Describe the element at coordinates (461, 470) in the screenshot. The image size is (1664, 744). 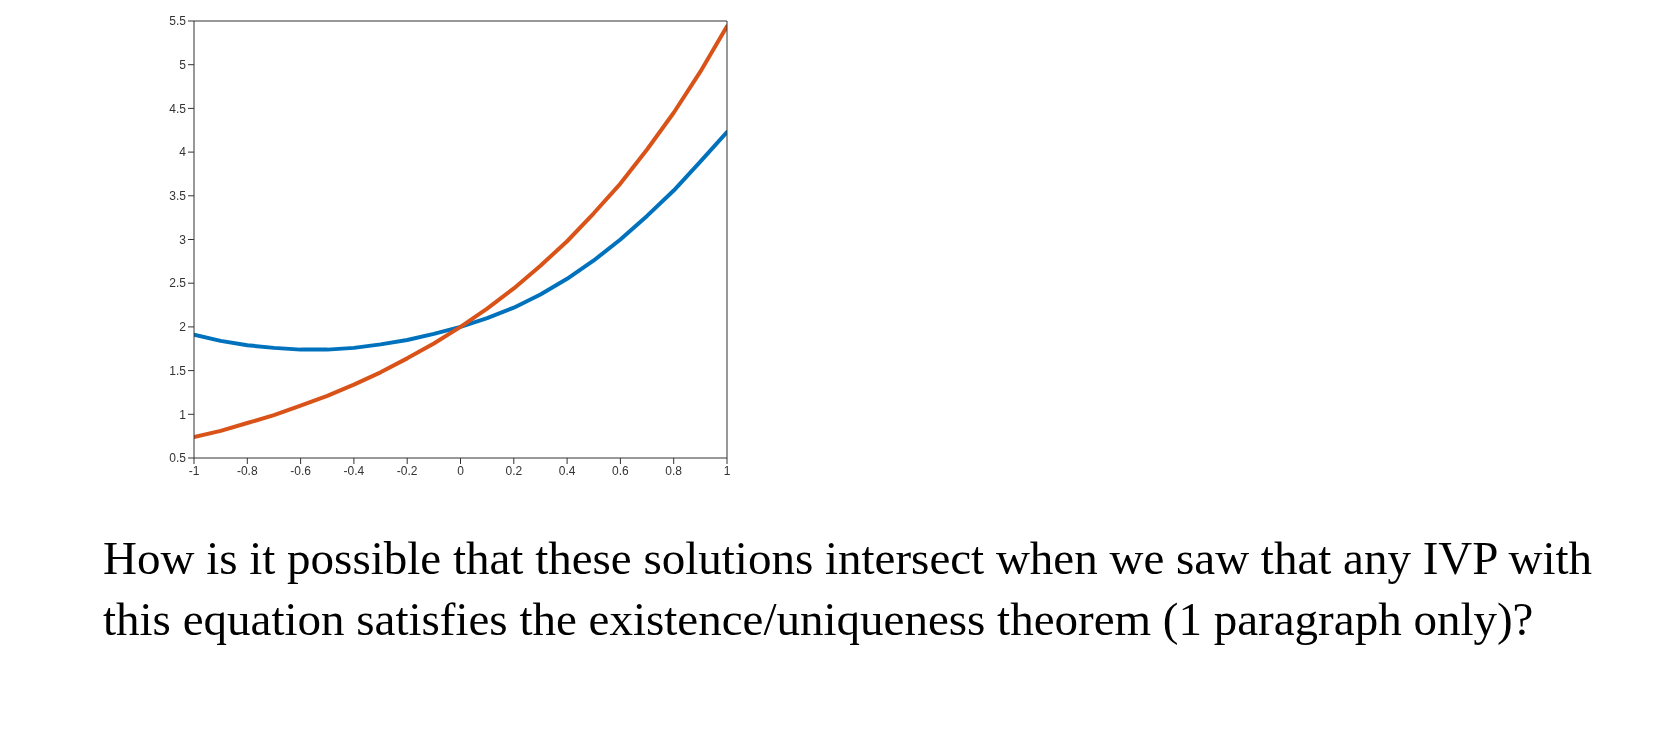
I see `x-tick-label: 0` at that location.